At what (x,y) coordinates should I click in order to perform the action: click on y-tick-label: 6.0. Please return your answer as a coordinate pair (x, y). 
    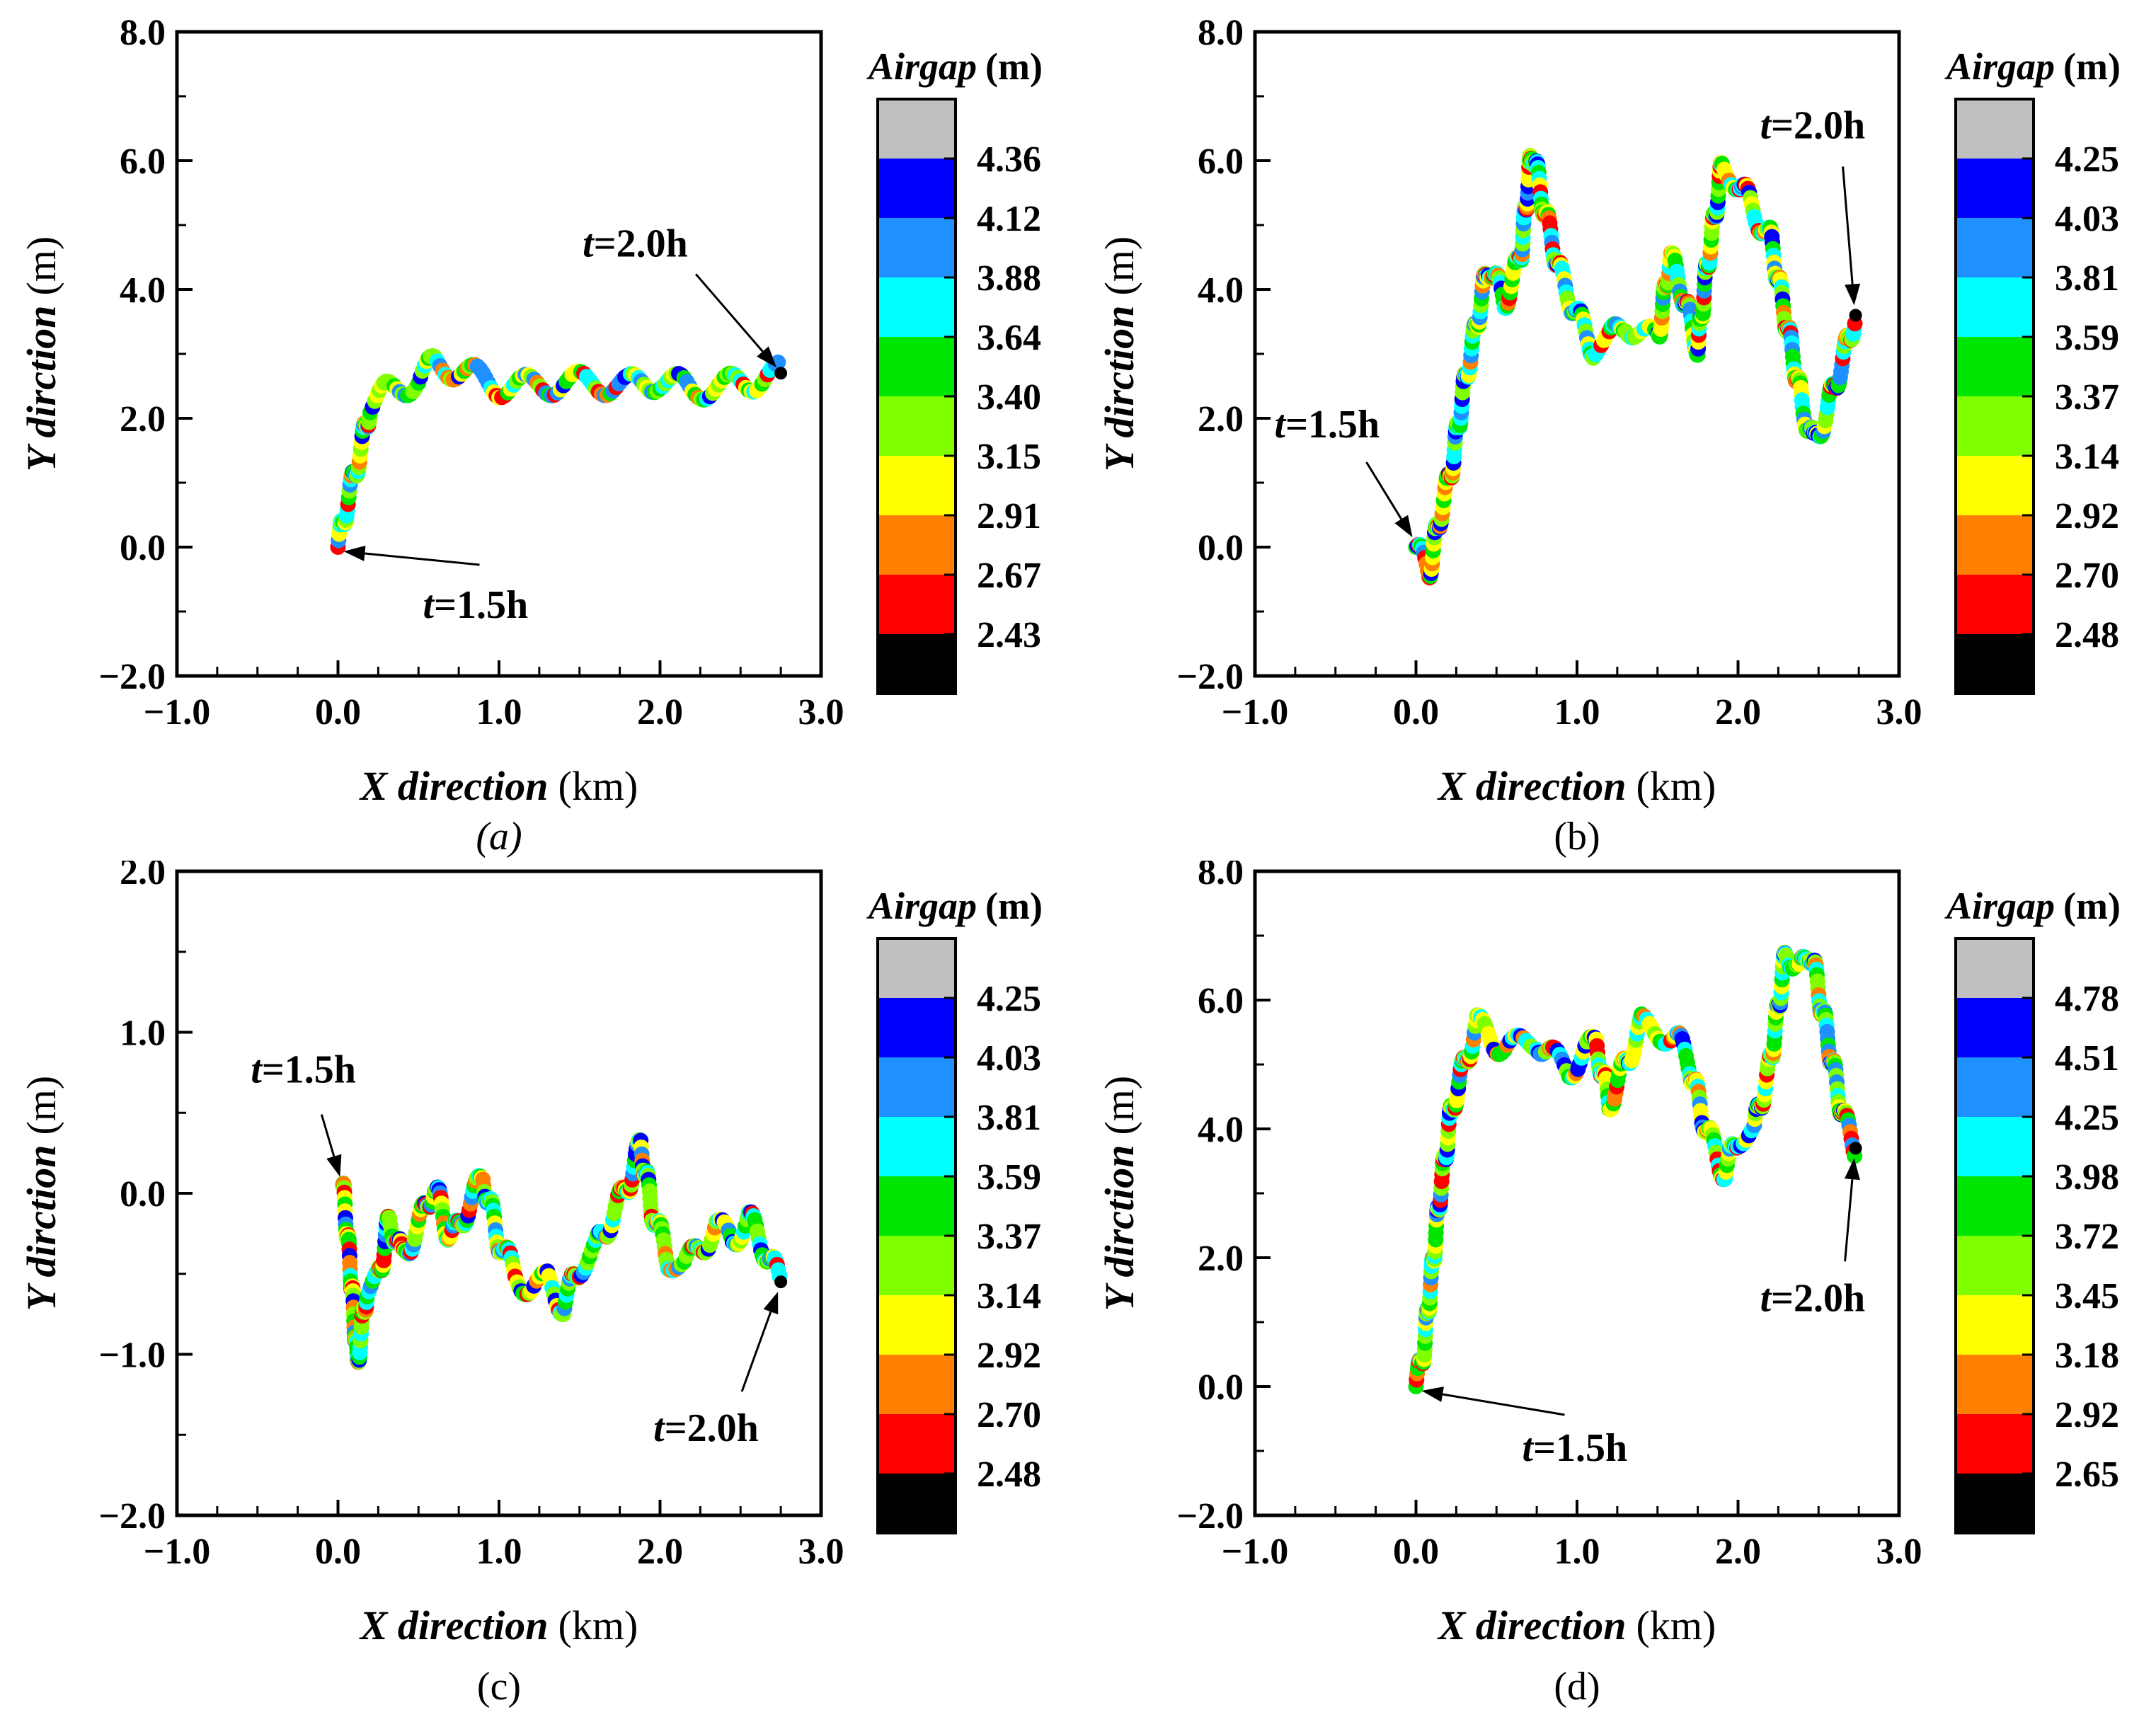
    Looking at the image, I should click on (143, 162).